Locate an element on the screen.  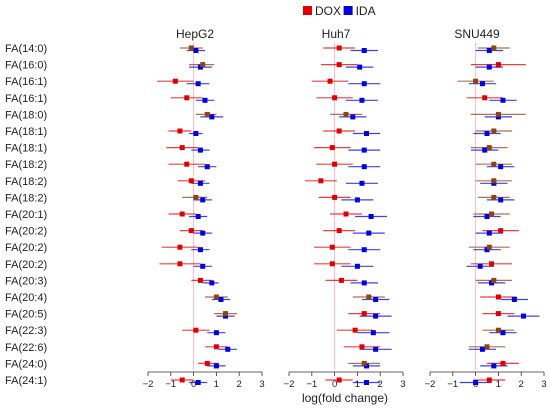
row-label: FA(20:5) is located at coordinates (26, 315).